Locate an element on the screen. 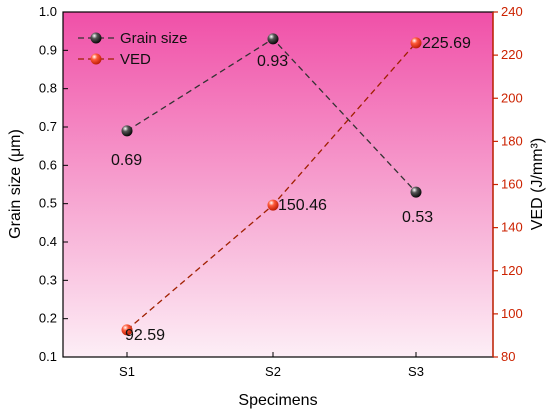 The height and width of the screenshot is (414, 550). x-axis: S1 S2 S3 is located at coordinates (271, 365).